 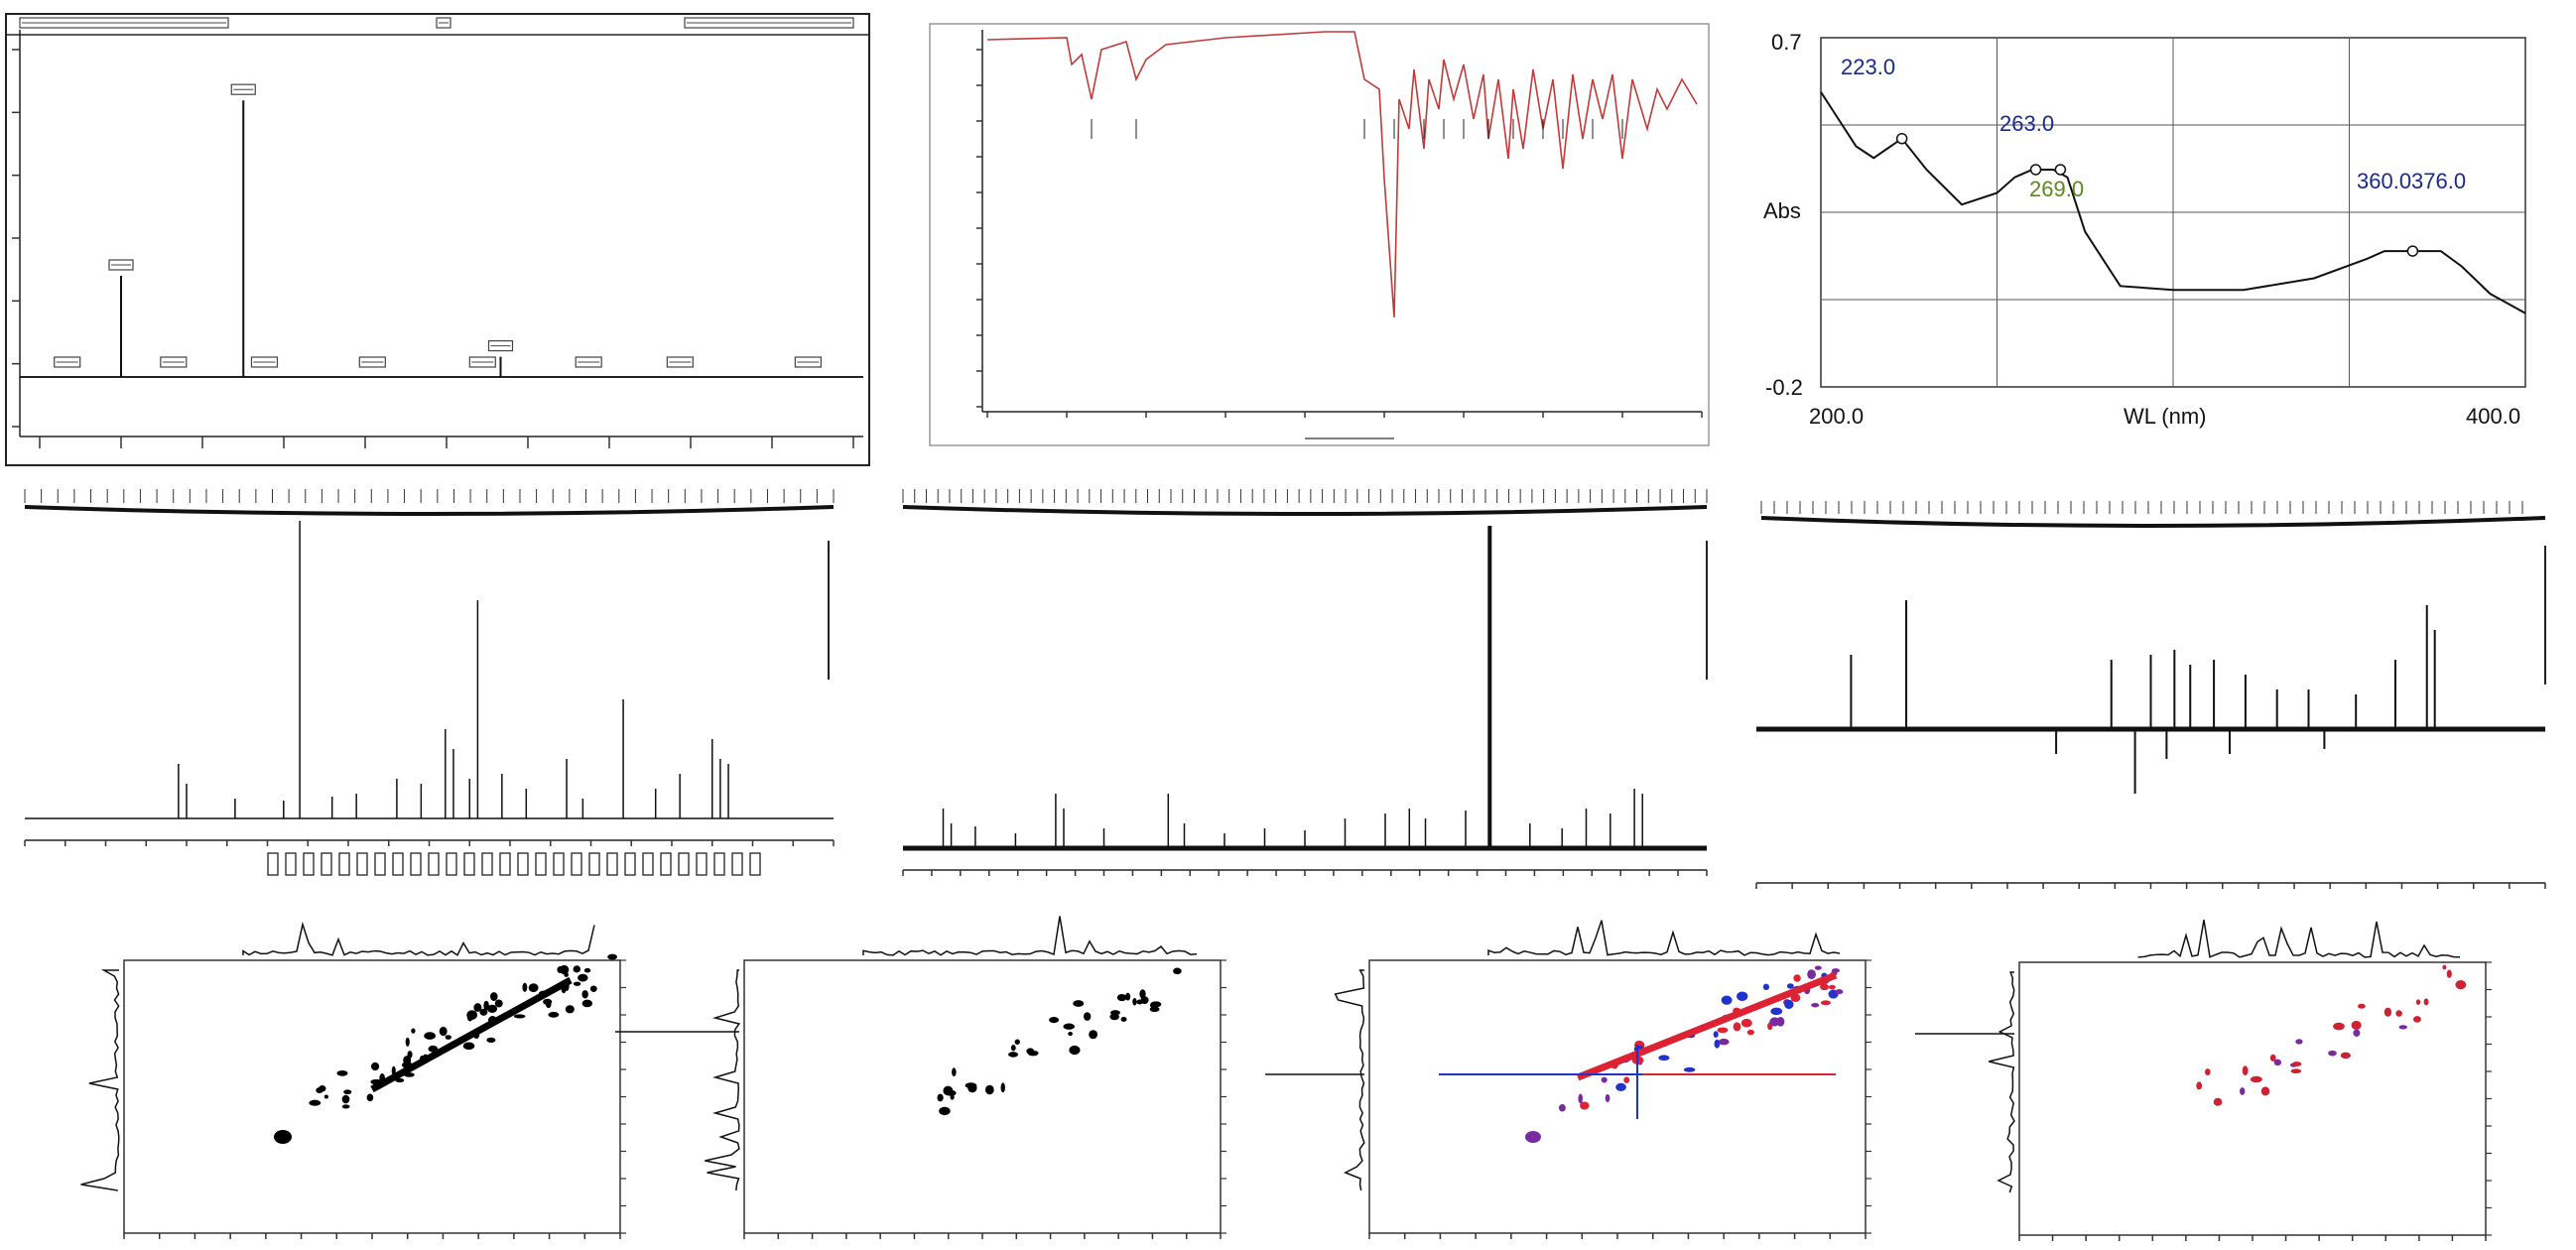 I want to click on cosy-left-projection, so click(x=100, y=1080).